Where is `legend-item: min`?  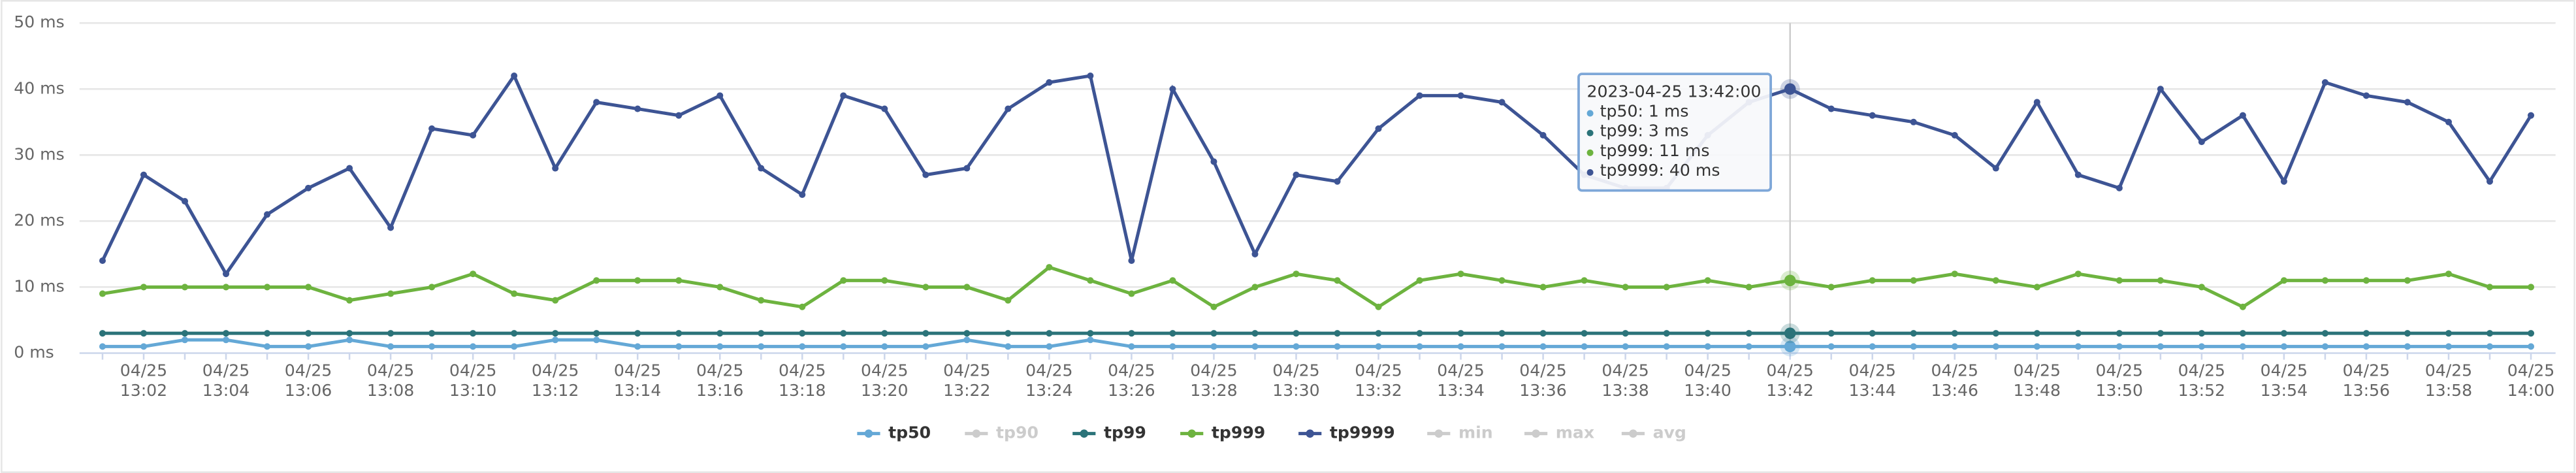 legend-item: min is located at coordinates (1460, 432).